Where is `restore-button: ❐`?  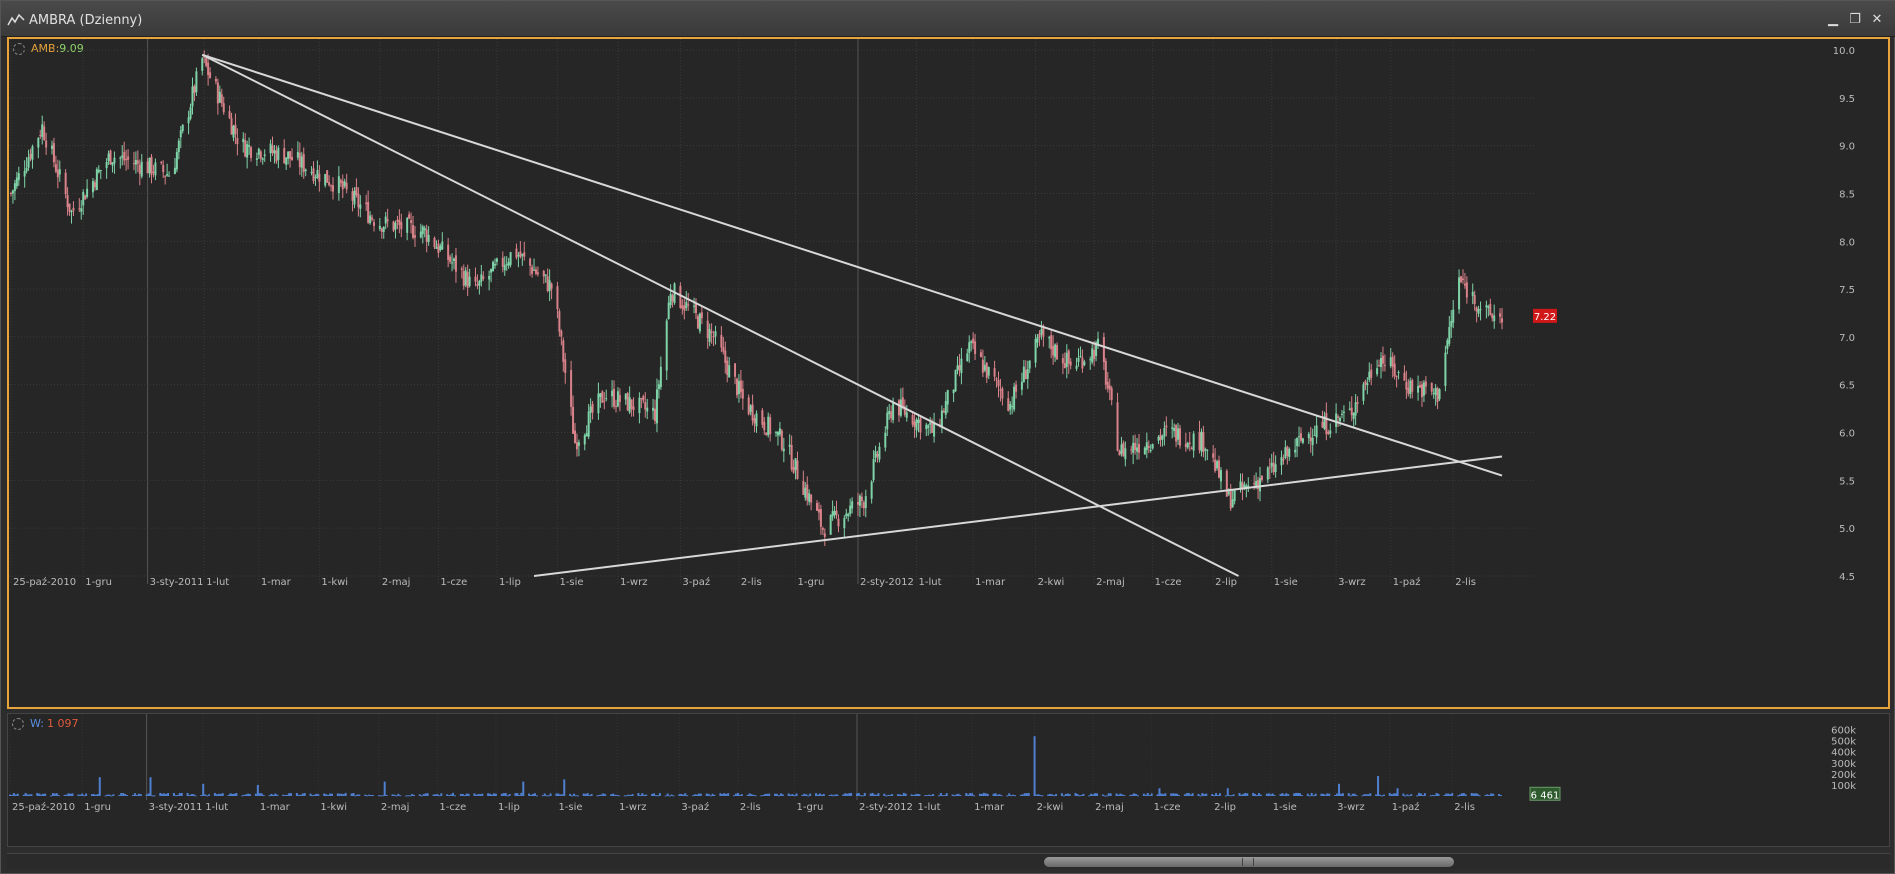
restore-button: ❐ is located at coordinates (1855, 19).